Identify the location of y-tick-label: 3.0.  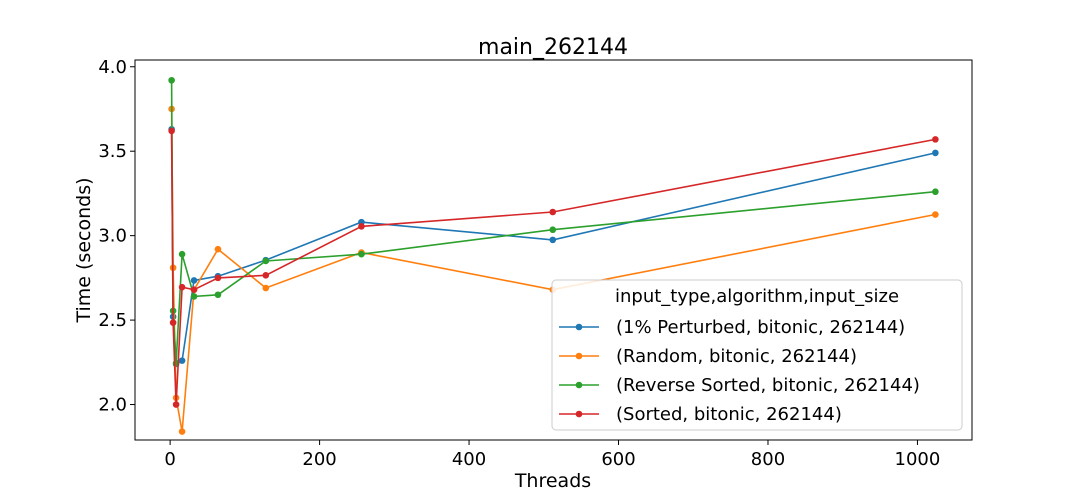
(112, 236).